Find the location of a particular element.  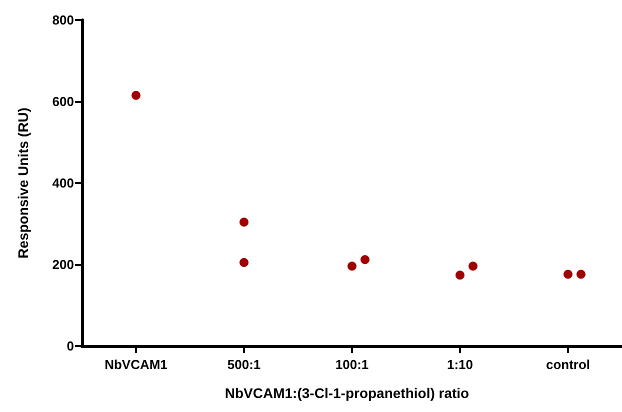

y-tick-label: 200 is located at coordinates (63, 264).